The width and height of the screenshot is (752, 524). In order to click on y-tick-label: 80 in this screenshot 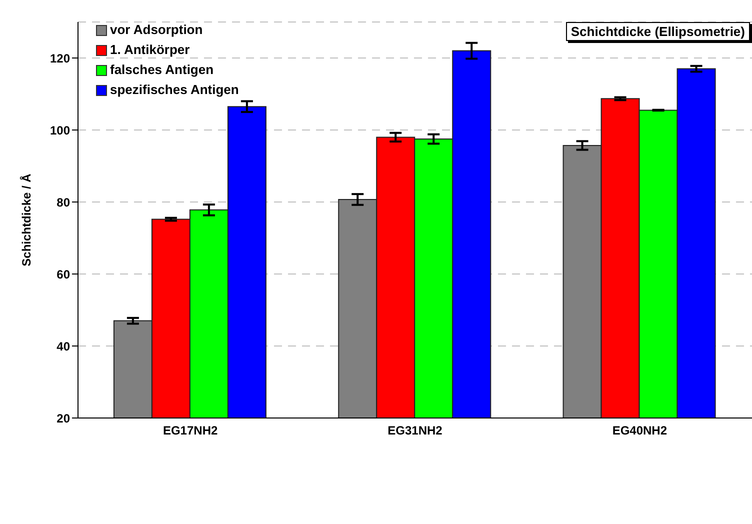, I will do `click(63, 202)`.